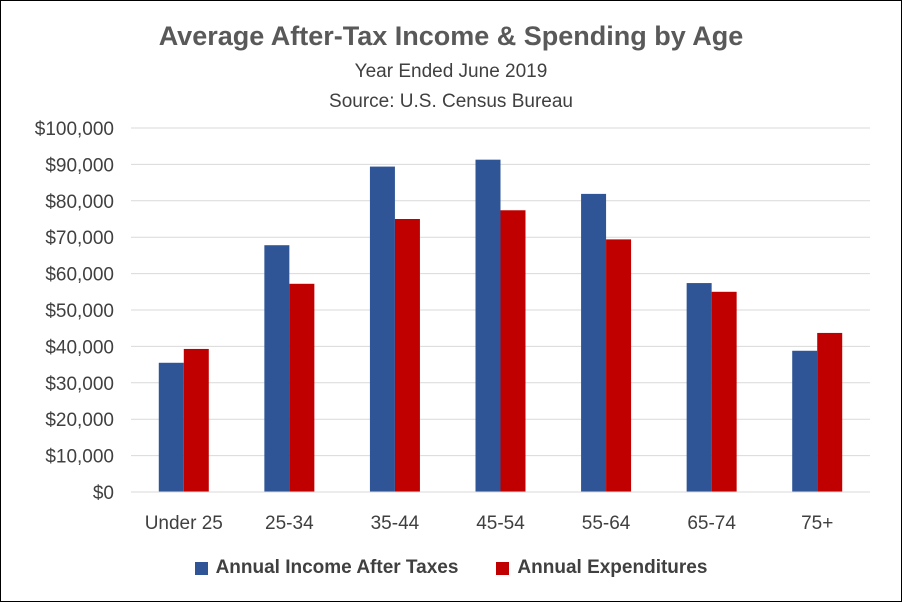  Describe the element at coordinates (79, 420) in the screenshot. I see `y-tick-label: $20,000` at that location.